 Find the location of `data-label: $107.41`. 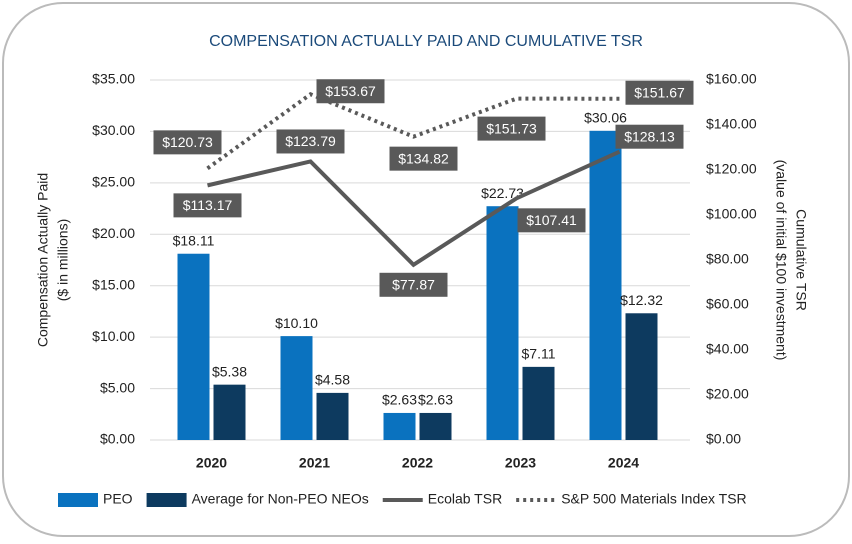

data-label: $107.41 is located at coordinates (551, 220).